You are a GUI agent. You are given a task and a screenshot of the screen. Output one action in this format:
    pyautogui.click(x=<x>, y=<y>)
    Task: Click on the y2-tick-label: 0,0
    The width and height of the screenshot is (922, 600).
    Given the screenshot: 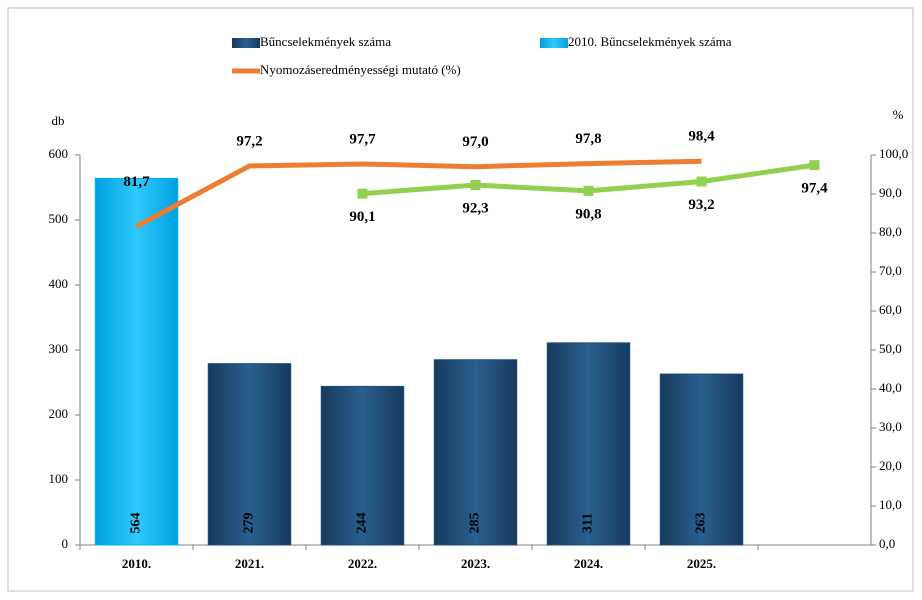 What is the action you would take?
    pyautogui.click(x=887, y=543)
    